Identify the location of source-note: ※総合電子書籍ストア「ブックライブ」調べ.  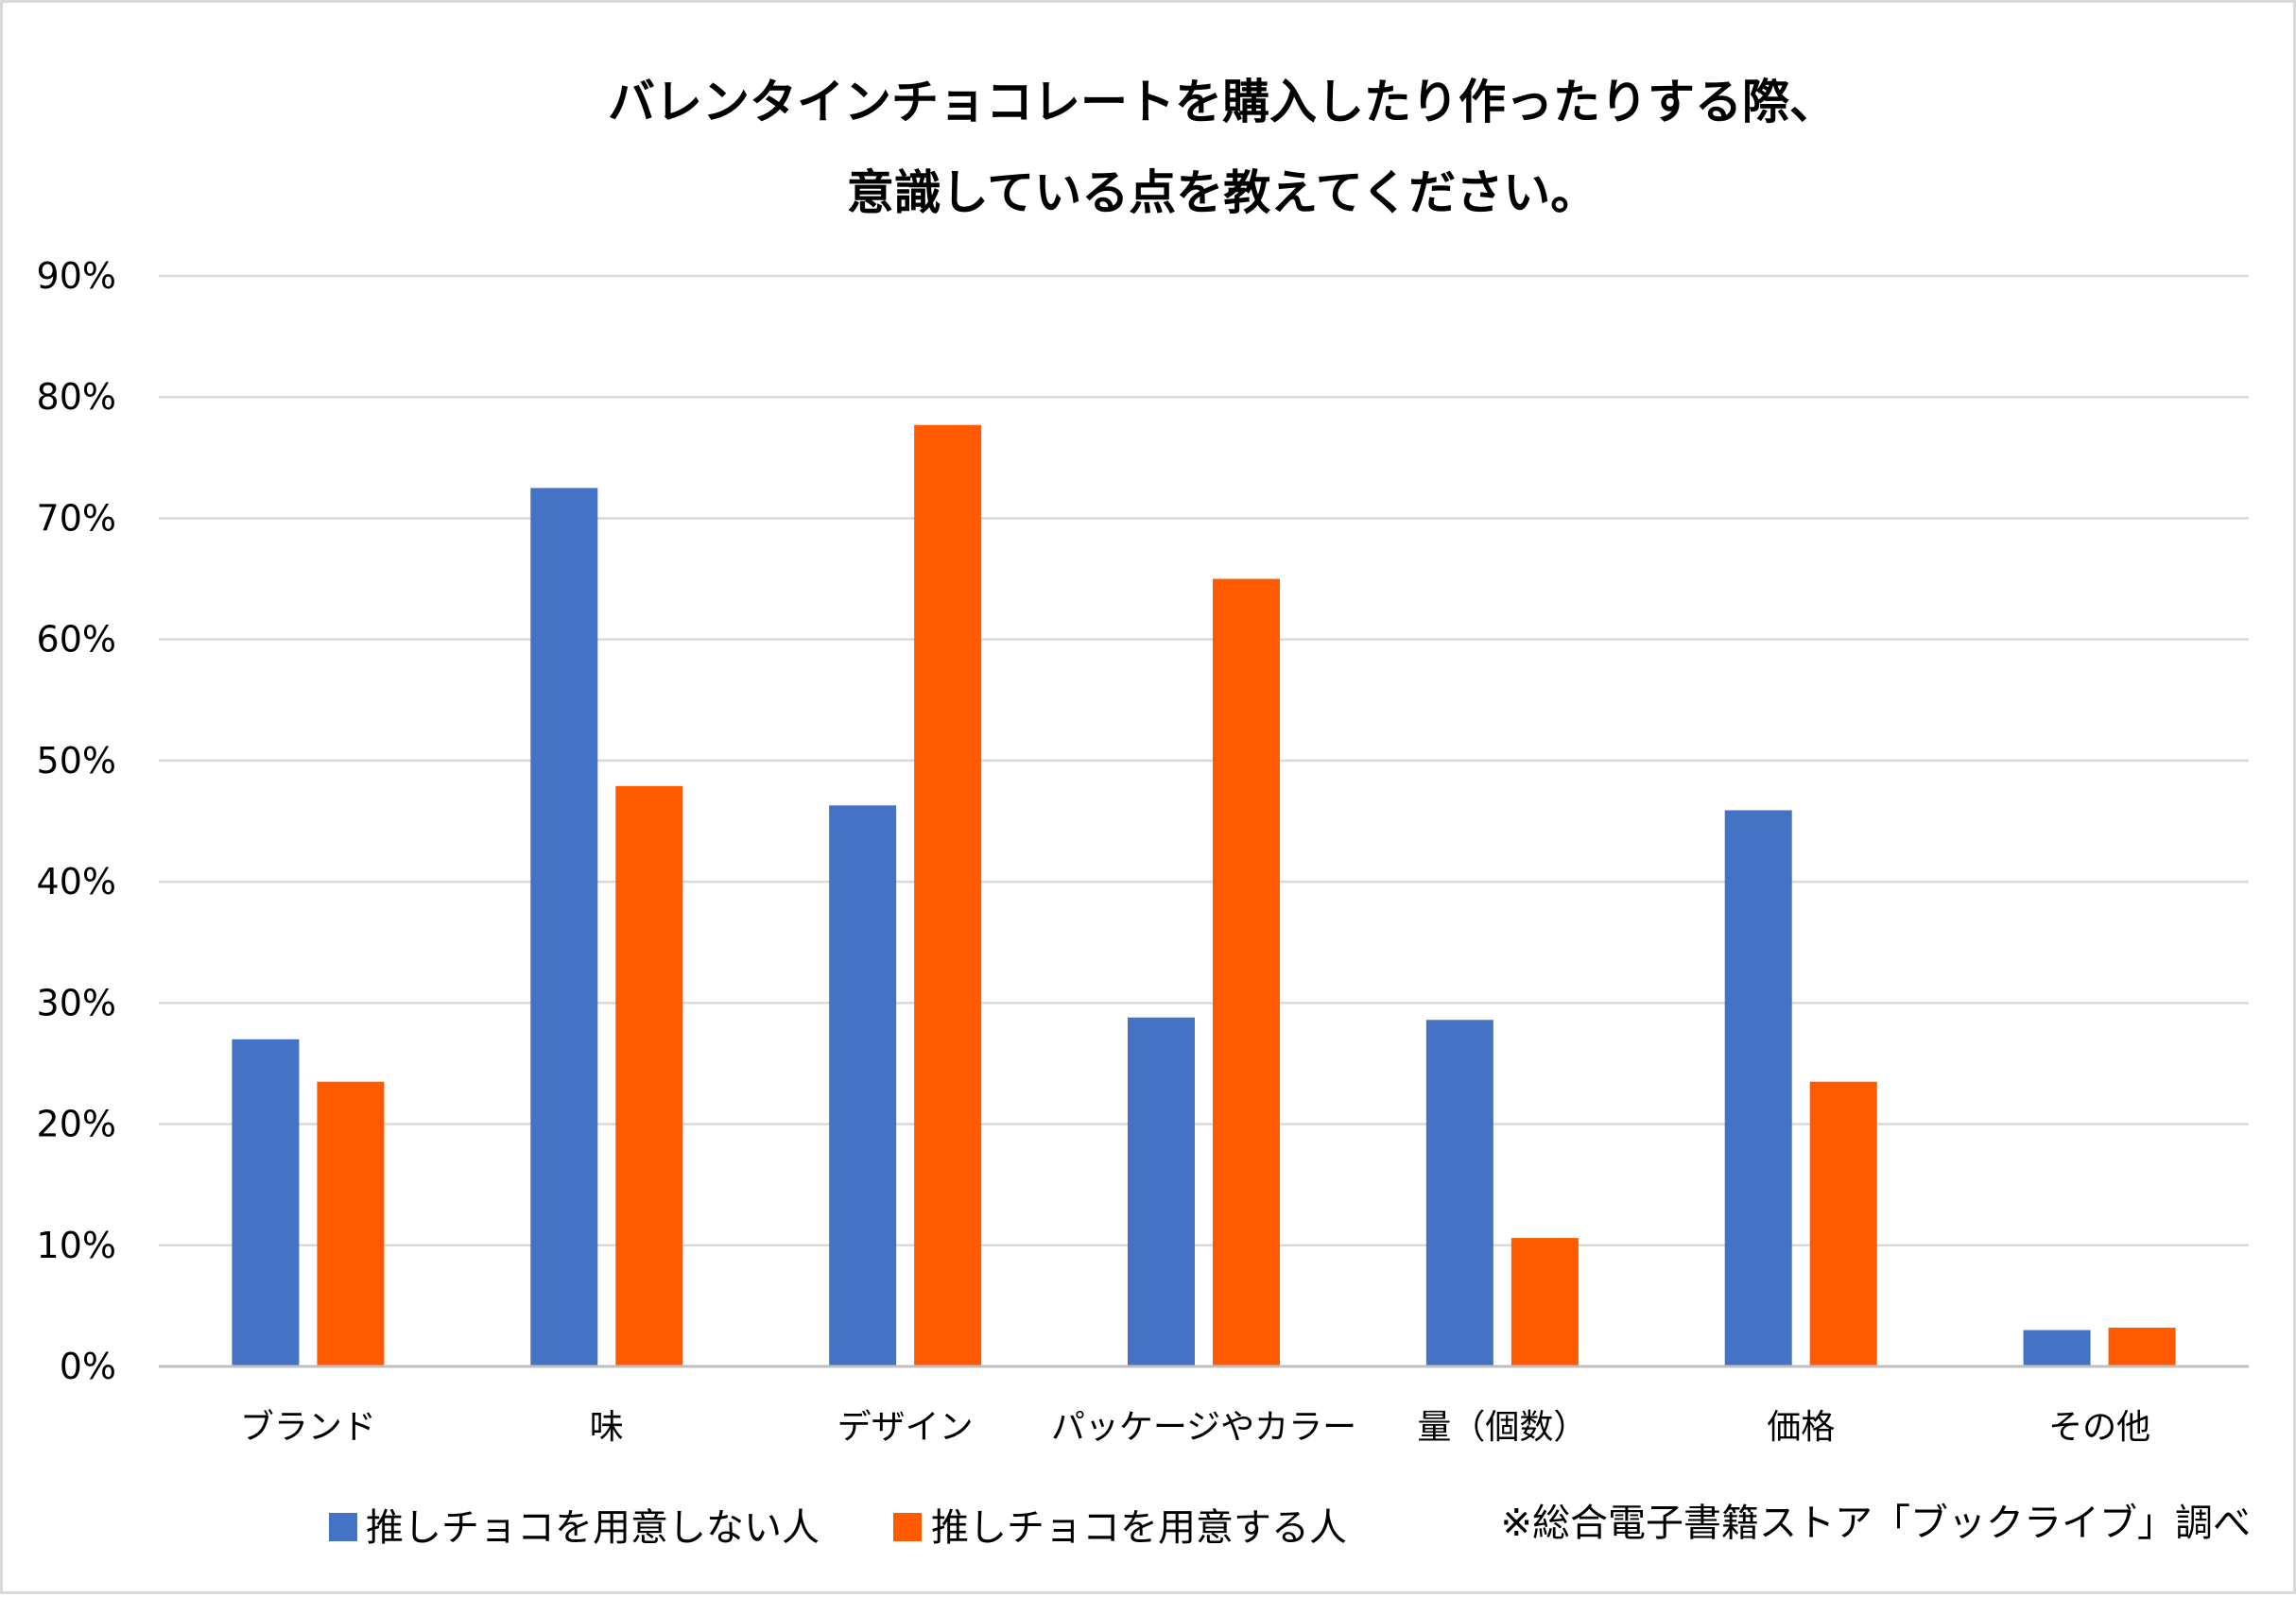
(1875, 1523).